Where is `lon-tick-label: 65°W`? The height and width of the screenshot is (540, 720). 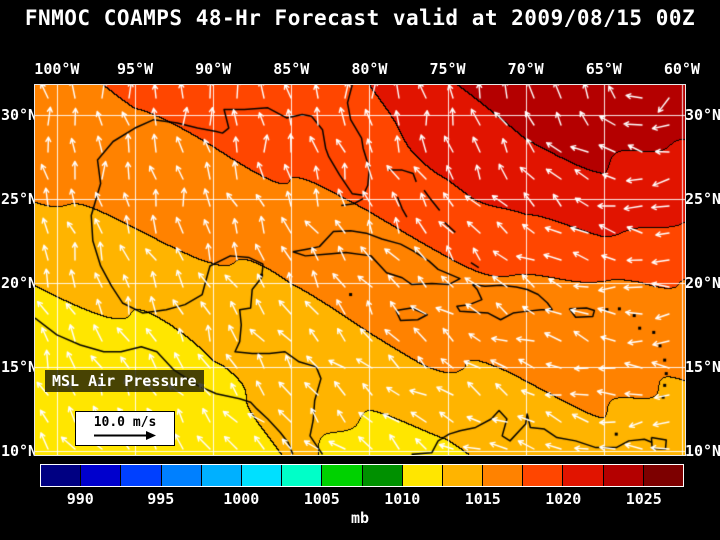
lon-tick-label: 65°W is located at coordinates (603, 69).